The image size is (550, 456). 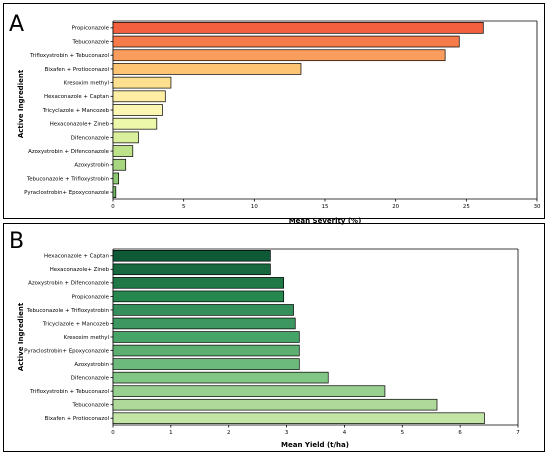 What do you see at coordinates (77, 70) in the screenshot?
I see `panel-a-category-label: Bixafen + Protioconazol` at bounding box center [77, 70].